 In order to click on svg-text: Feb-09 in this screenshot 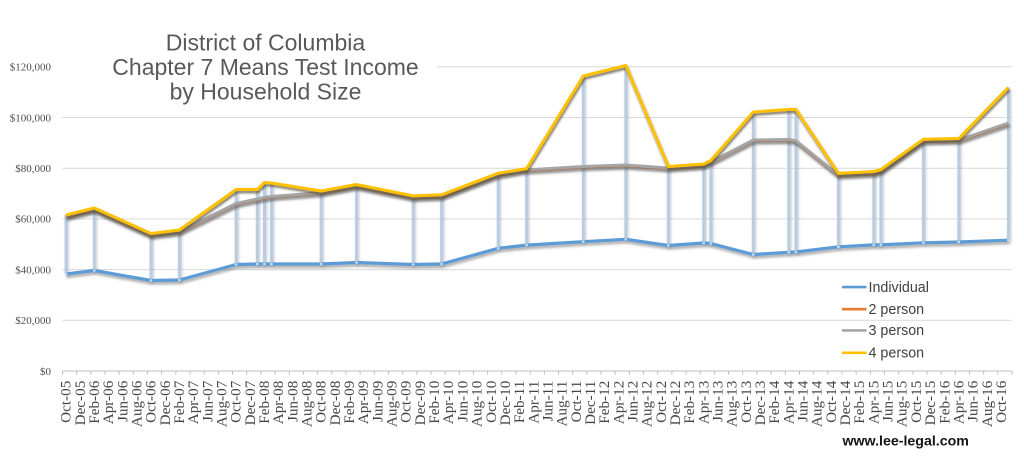, I will do `click(349, 402)`.